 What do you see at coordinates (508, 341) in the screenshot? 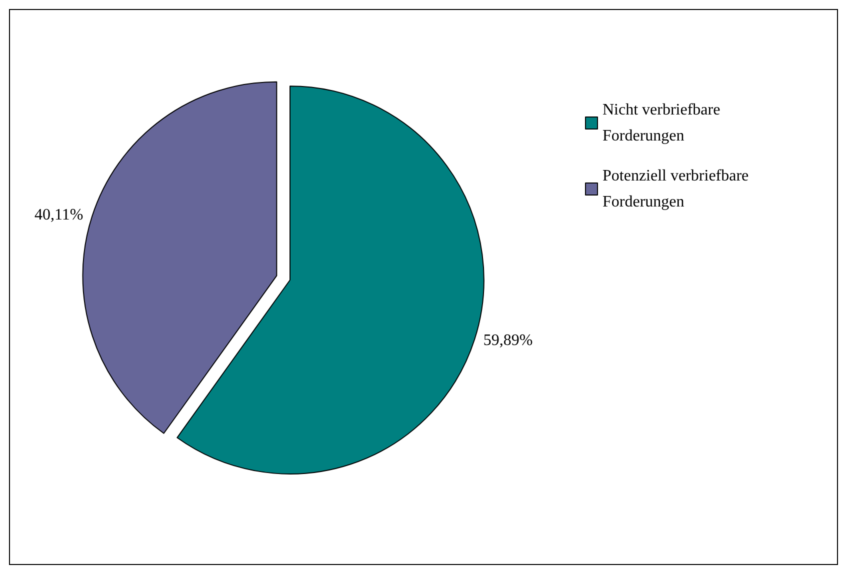
I see `data-label: 59,89%` at bounding box center [508, 341].